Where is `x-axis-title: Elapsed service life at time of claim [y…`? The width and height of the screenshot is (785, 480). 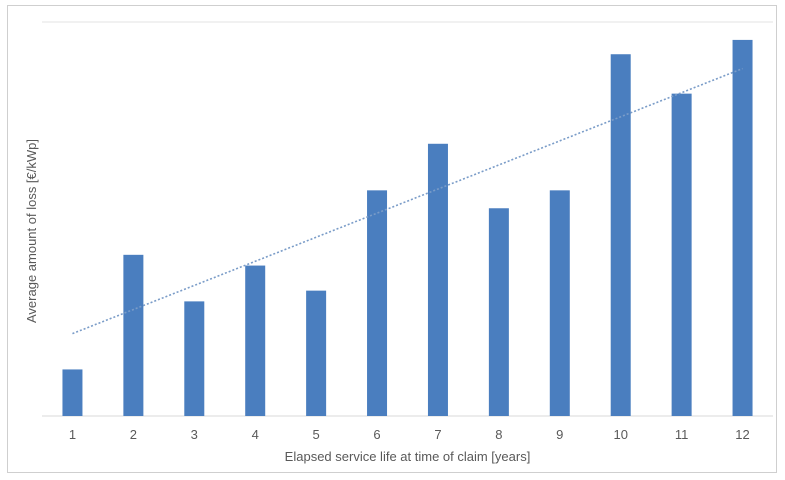
x-axis-title: Elapsed service life at time of claim [y… is located at coordinates (408, 456).